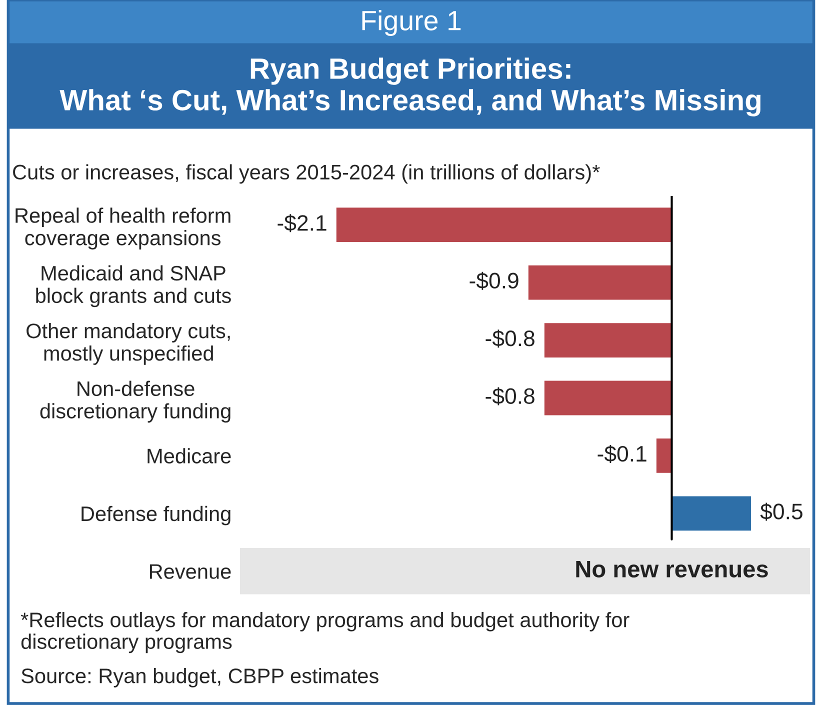 This screenshot has width=822, height=707. I want to click on text: *Reflects outlays for mandatory programs and budget authority for discretionary programs, so click(325, 633).